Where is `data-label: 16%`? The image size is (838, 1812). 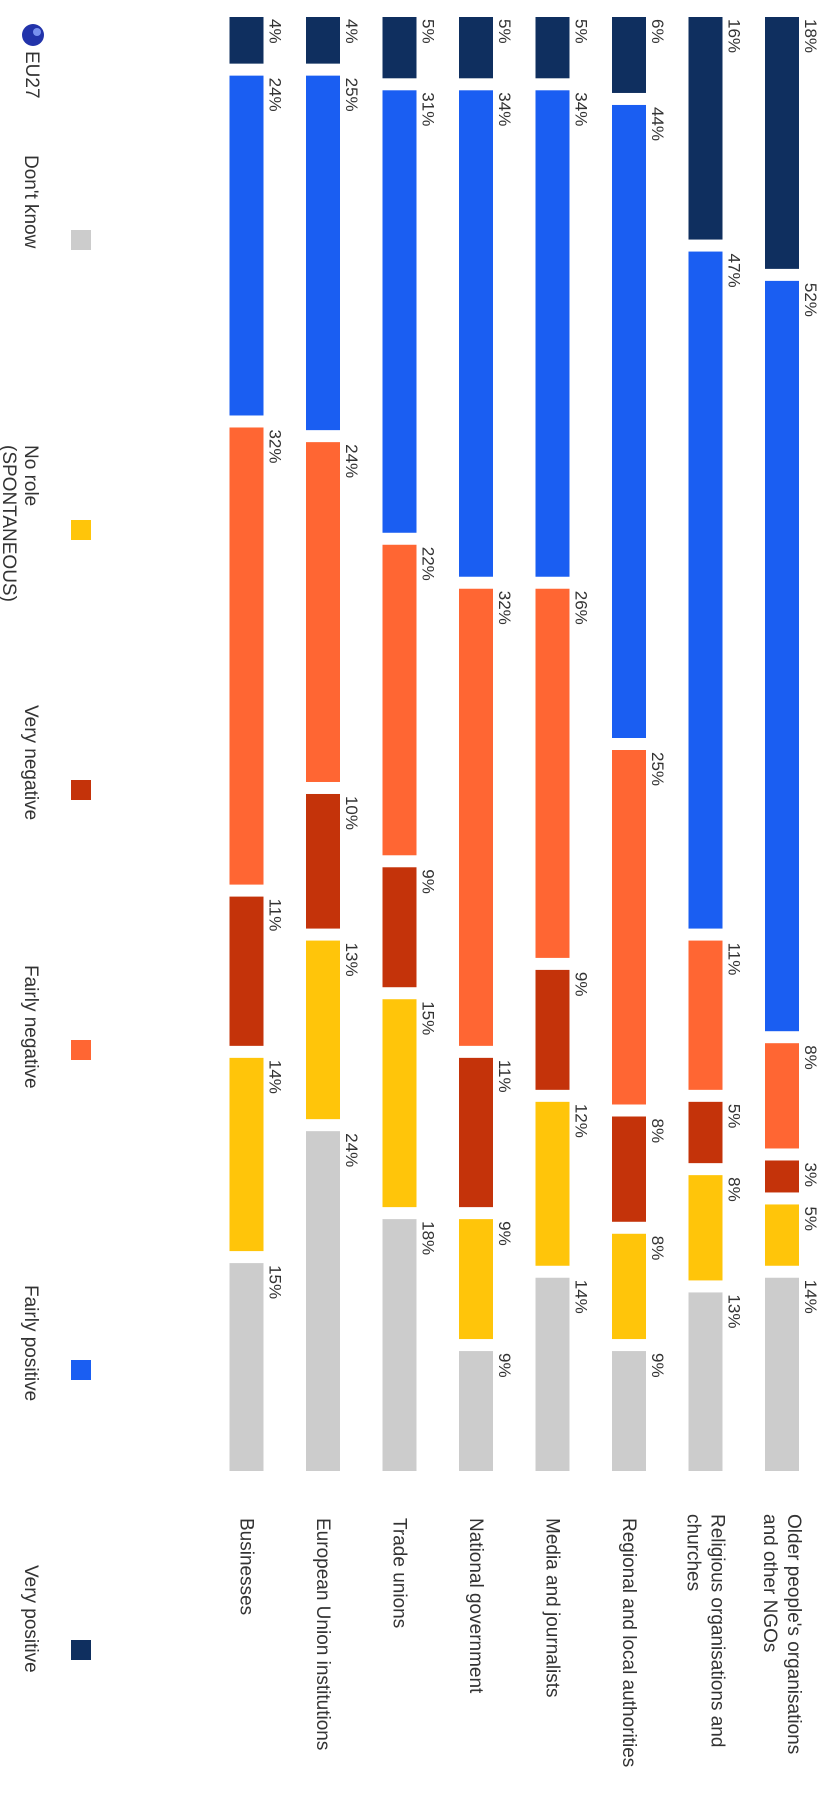 data-label: 16% is located at coordinates (734, 36).